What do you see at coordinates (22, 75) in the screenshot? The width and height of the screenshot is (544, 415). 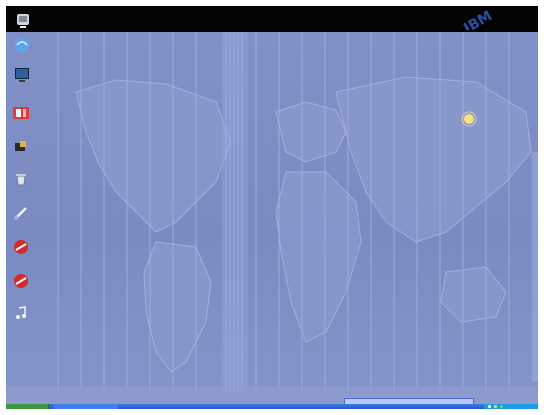 I see `monitor-icon` at bounding box center [22, 75].